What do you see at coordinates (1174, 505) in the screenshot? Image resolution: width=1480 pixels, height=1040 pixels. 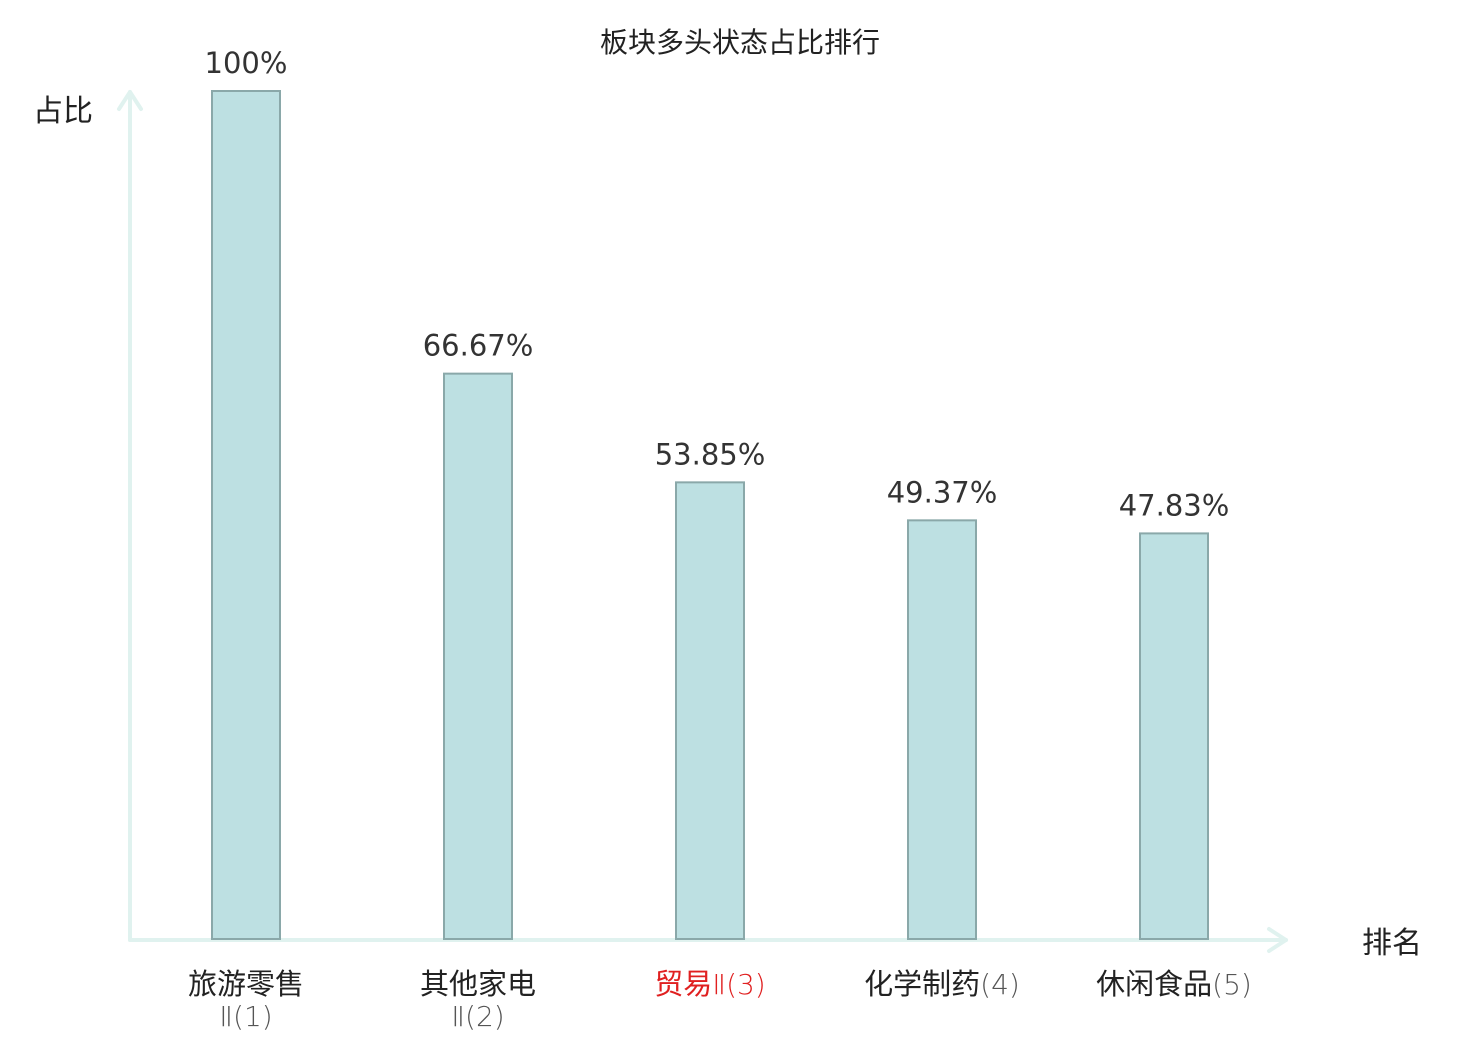 I see `data-label-5: 47.83%` at bounding box center [1174, 505].